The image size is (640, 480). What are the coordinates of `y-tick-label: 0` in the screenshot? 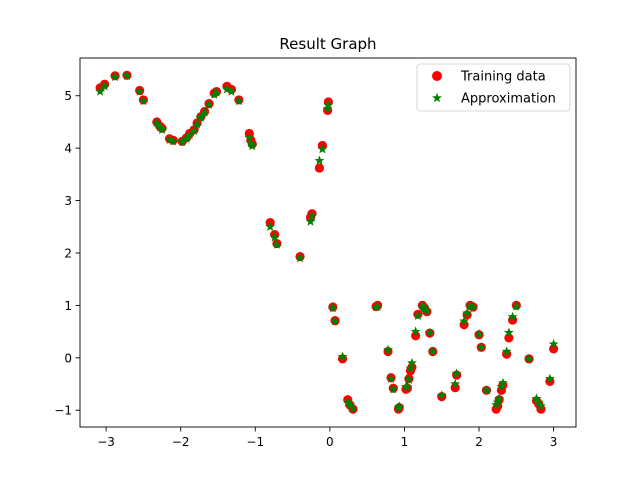 It's located at (68, 358).